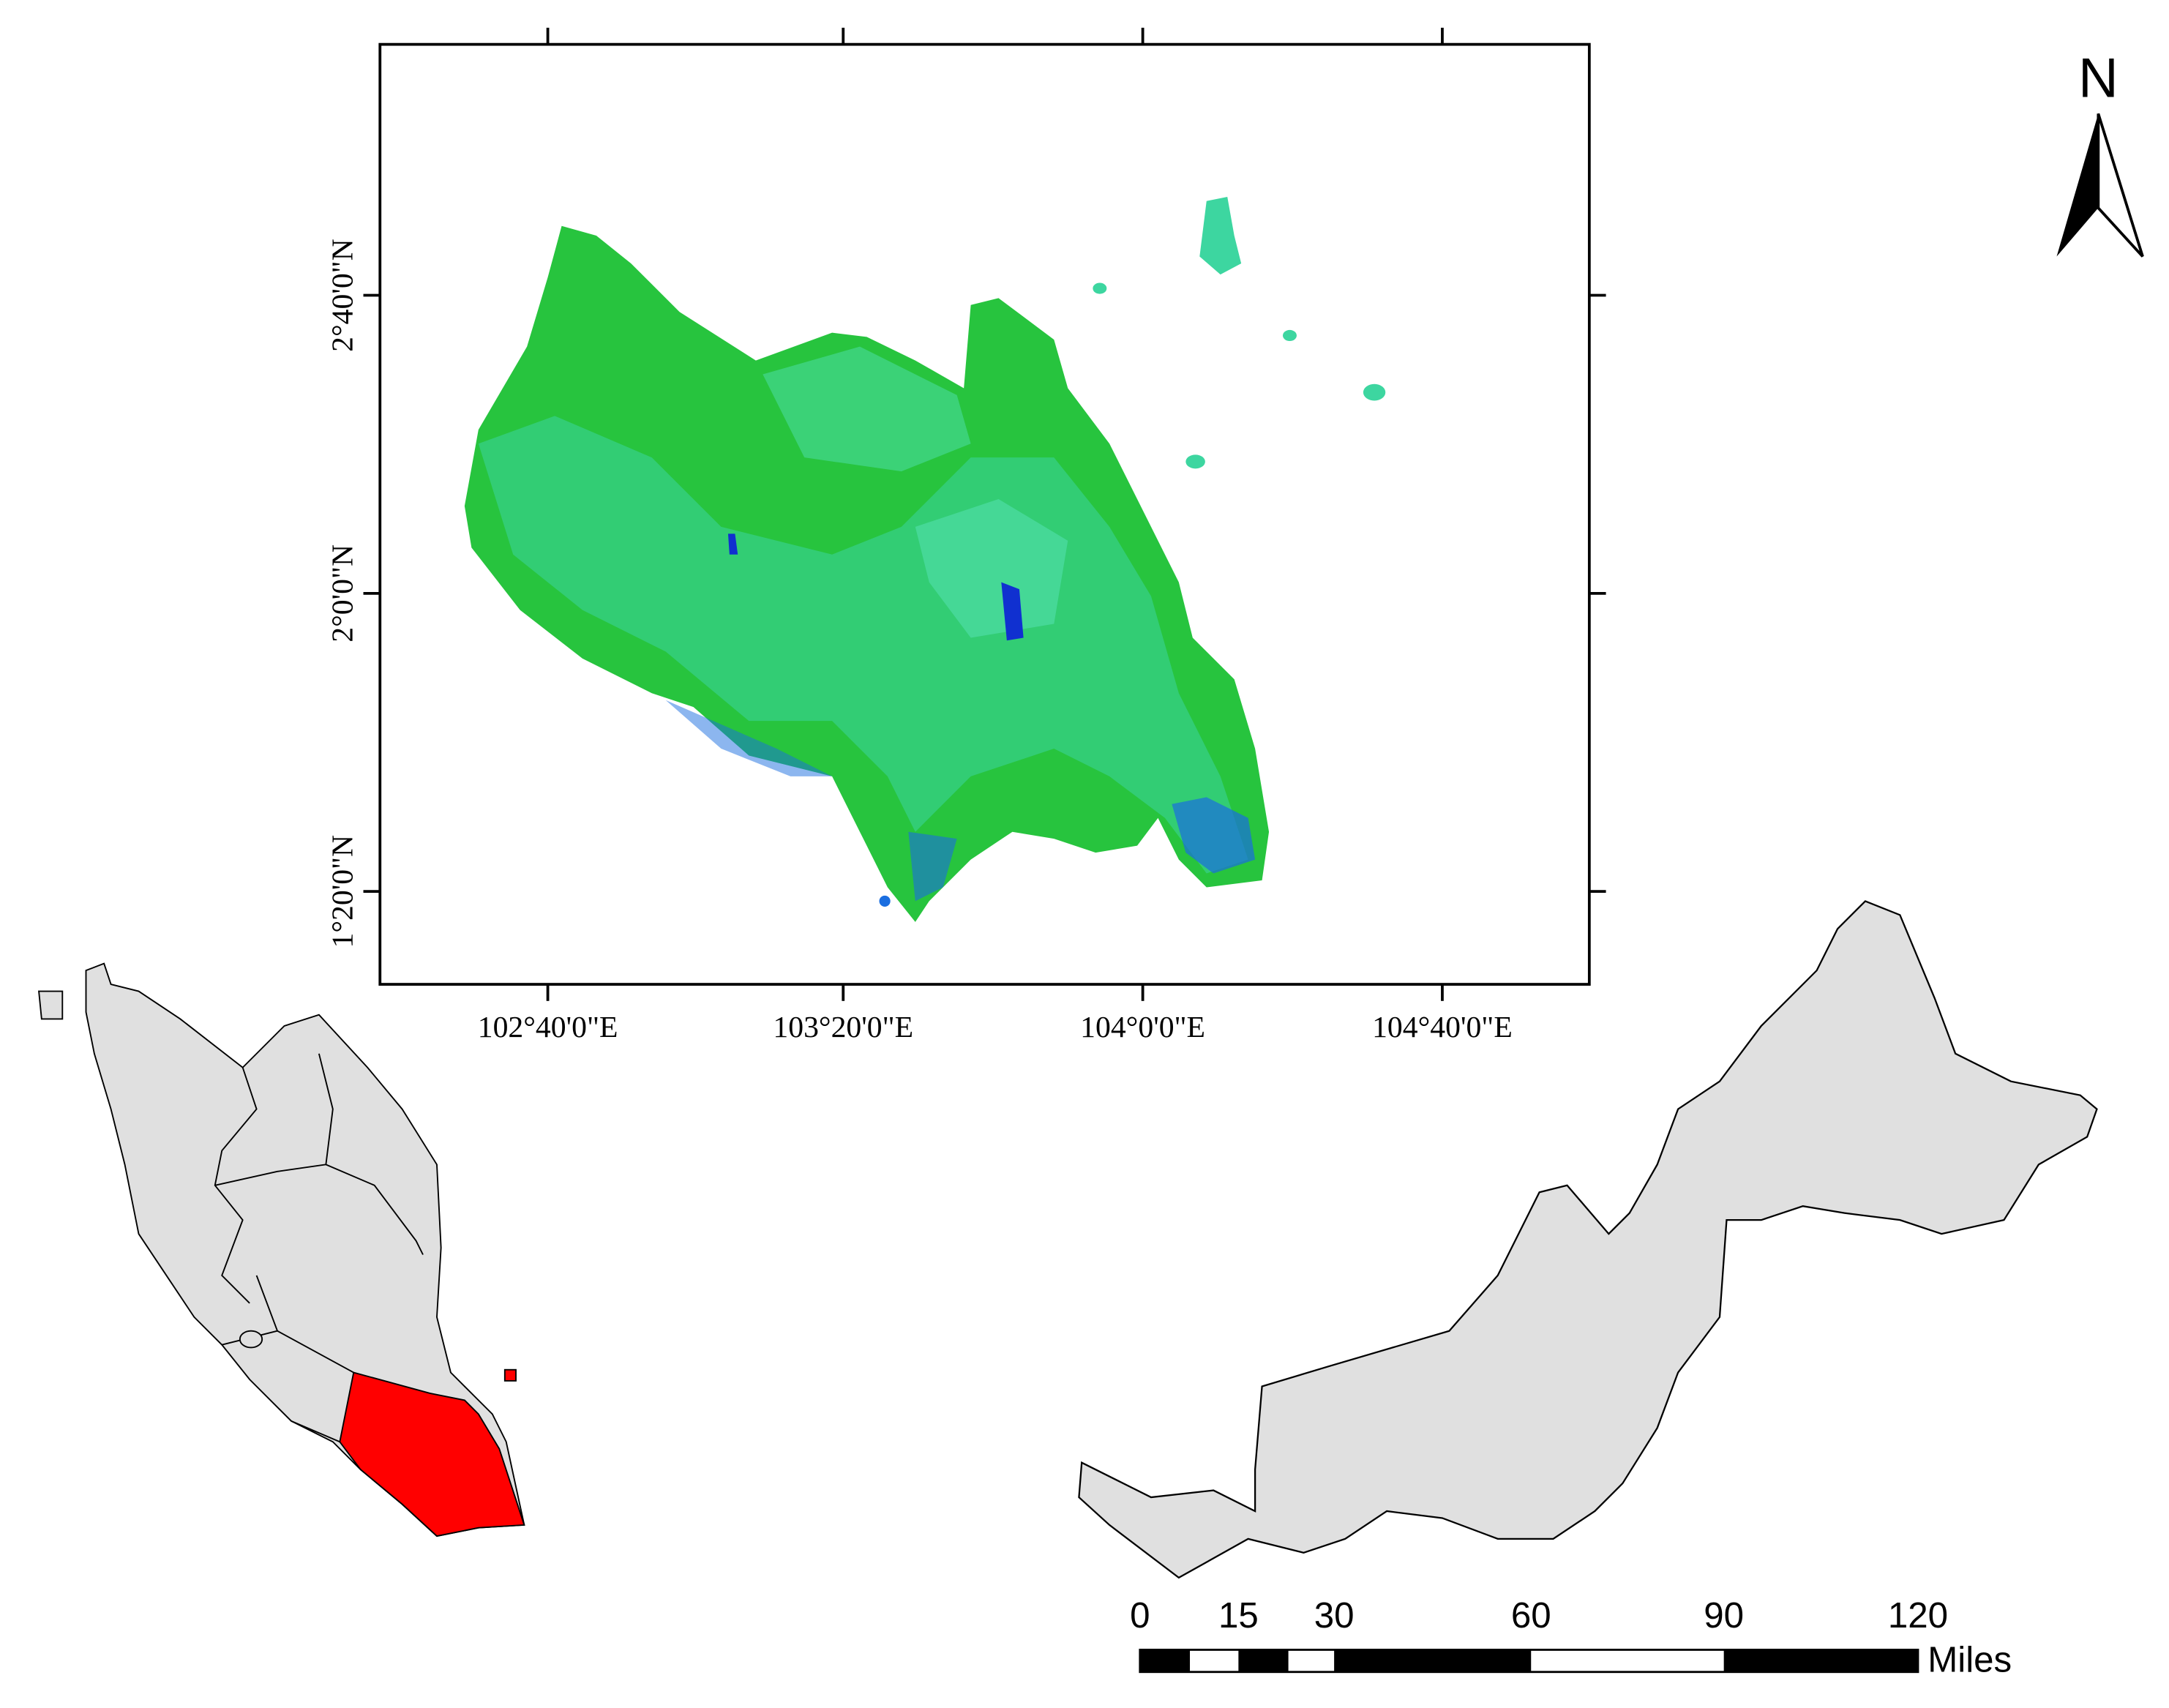 This screenshot has height=1708, width=2169. What do you see at coordinates (1142, 1027) in the screenshot?
I see `longitude-label: 104°0'0"E` at bounding box center [1142, 1027].